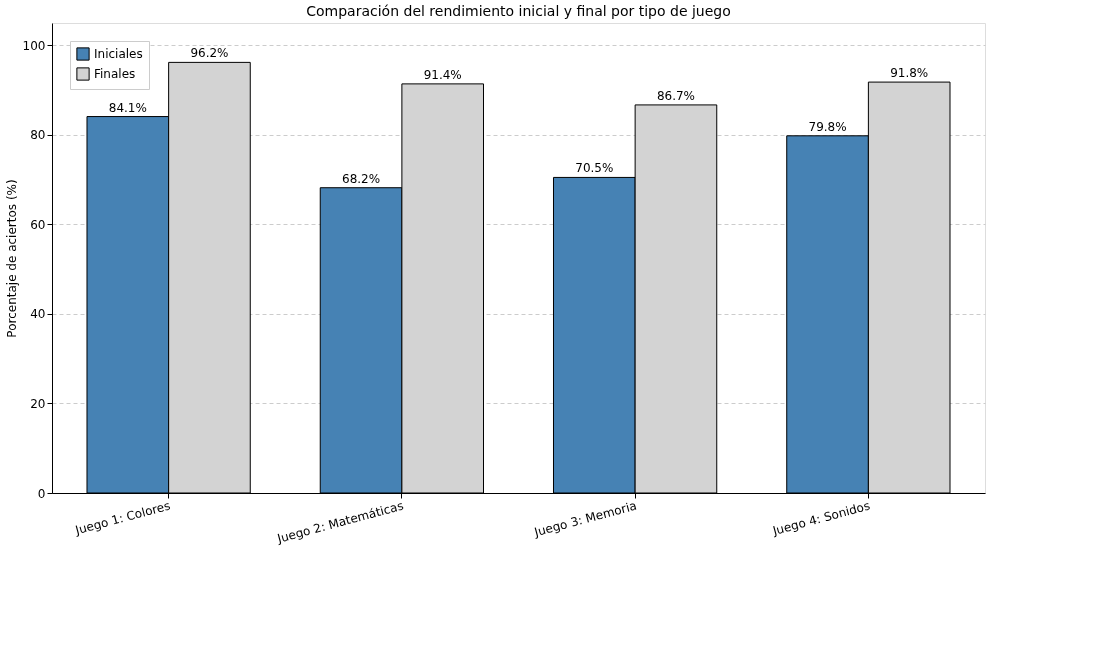  What do you see at coordinates (38, 224) in the screenshot?
I see `y-tick-label: 60` at bounding box center [38, 224].